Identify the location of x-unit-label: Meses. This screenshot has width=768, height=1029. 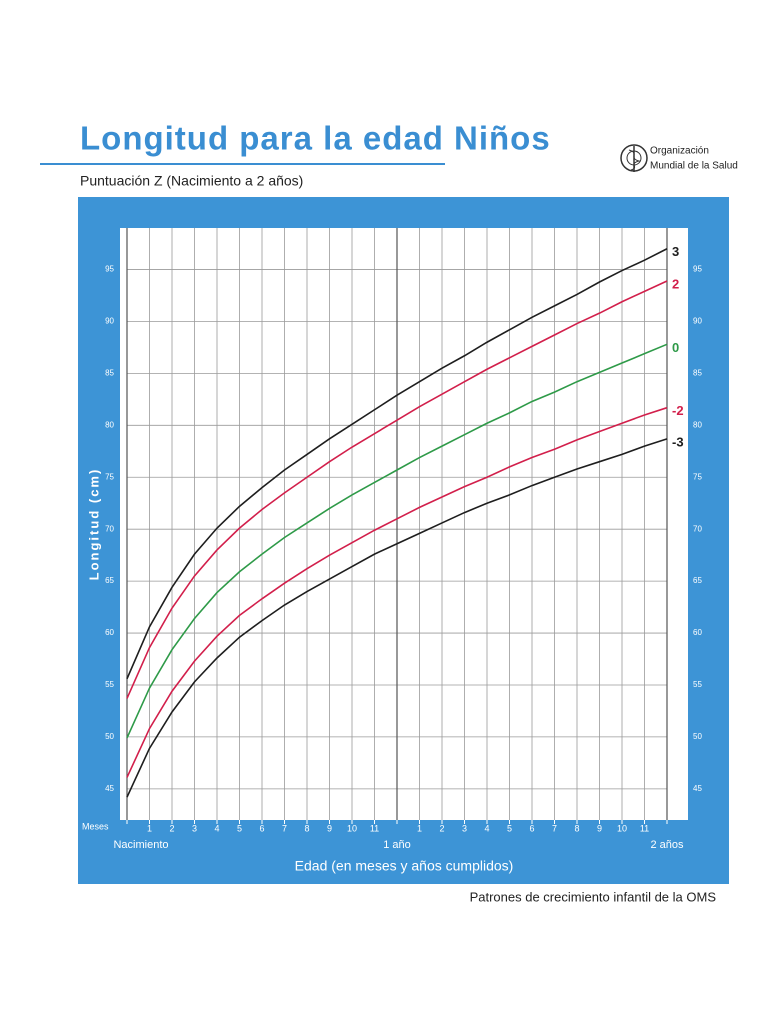
(95, 826).